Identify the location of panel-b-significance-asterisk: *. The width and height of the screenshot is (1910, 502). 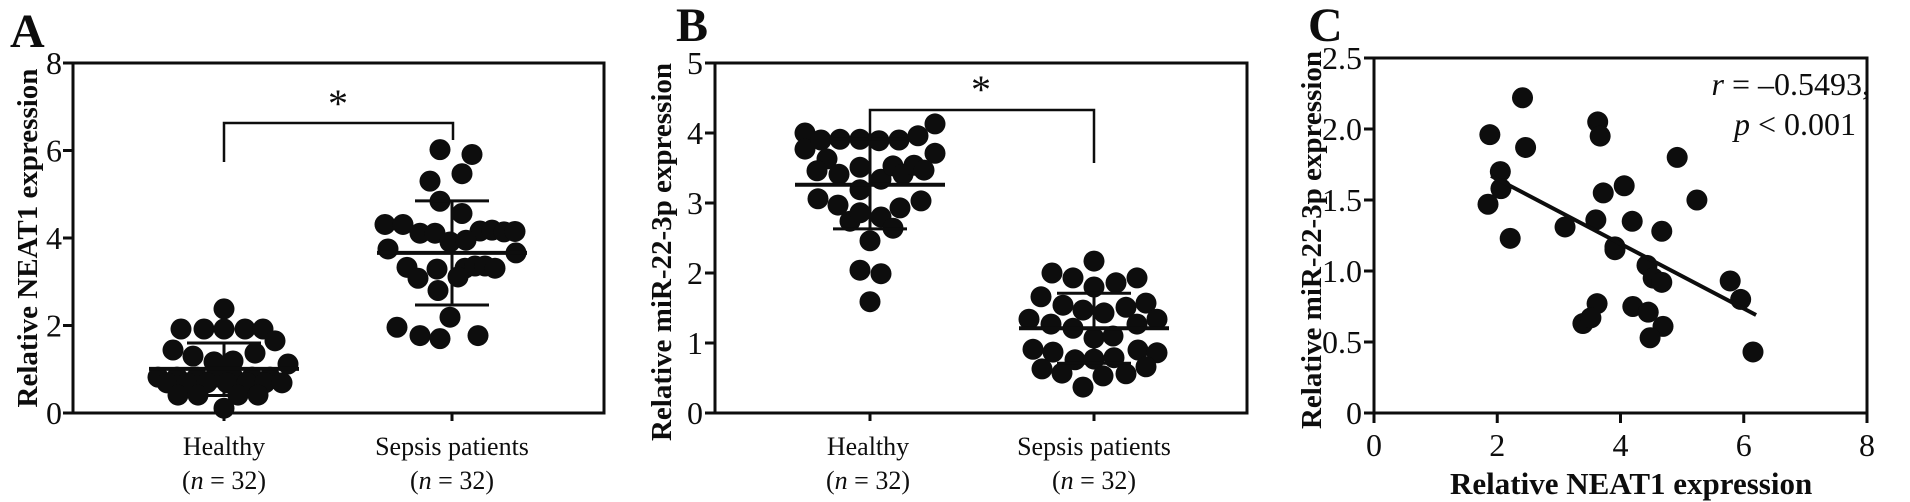
(981, 89).